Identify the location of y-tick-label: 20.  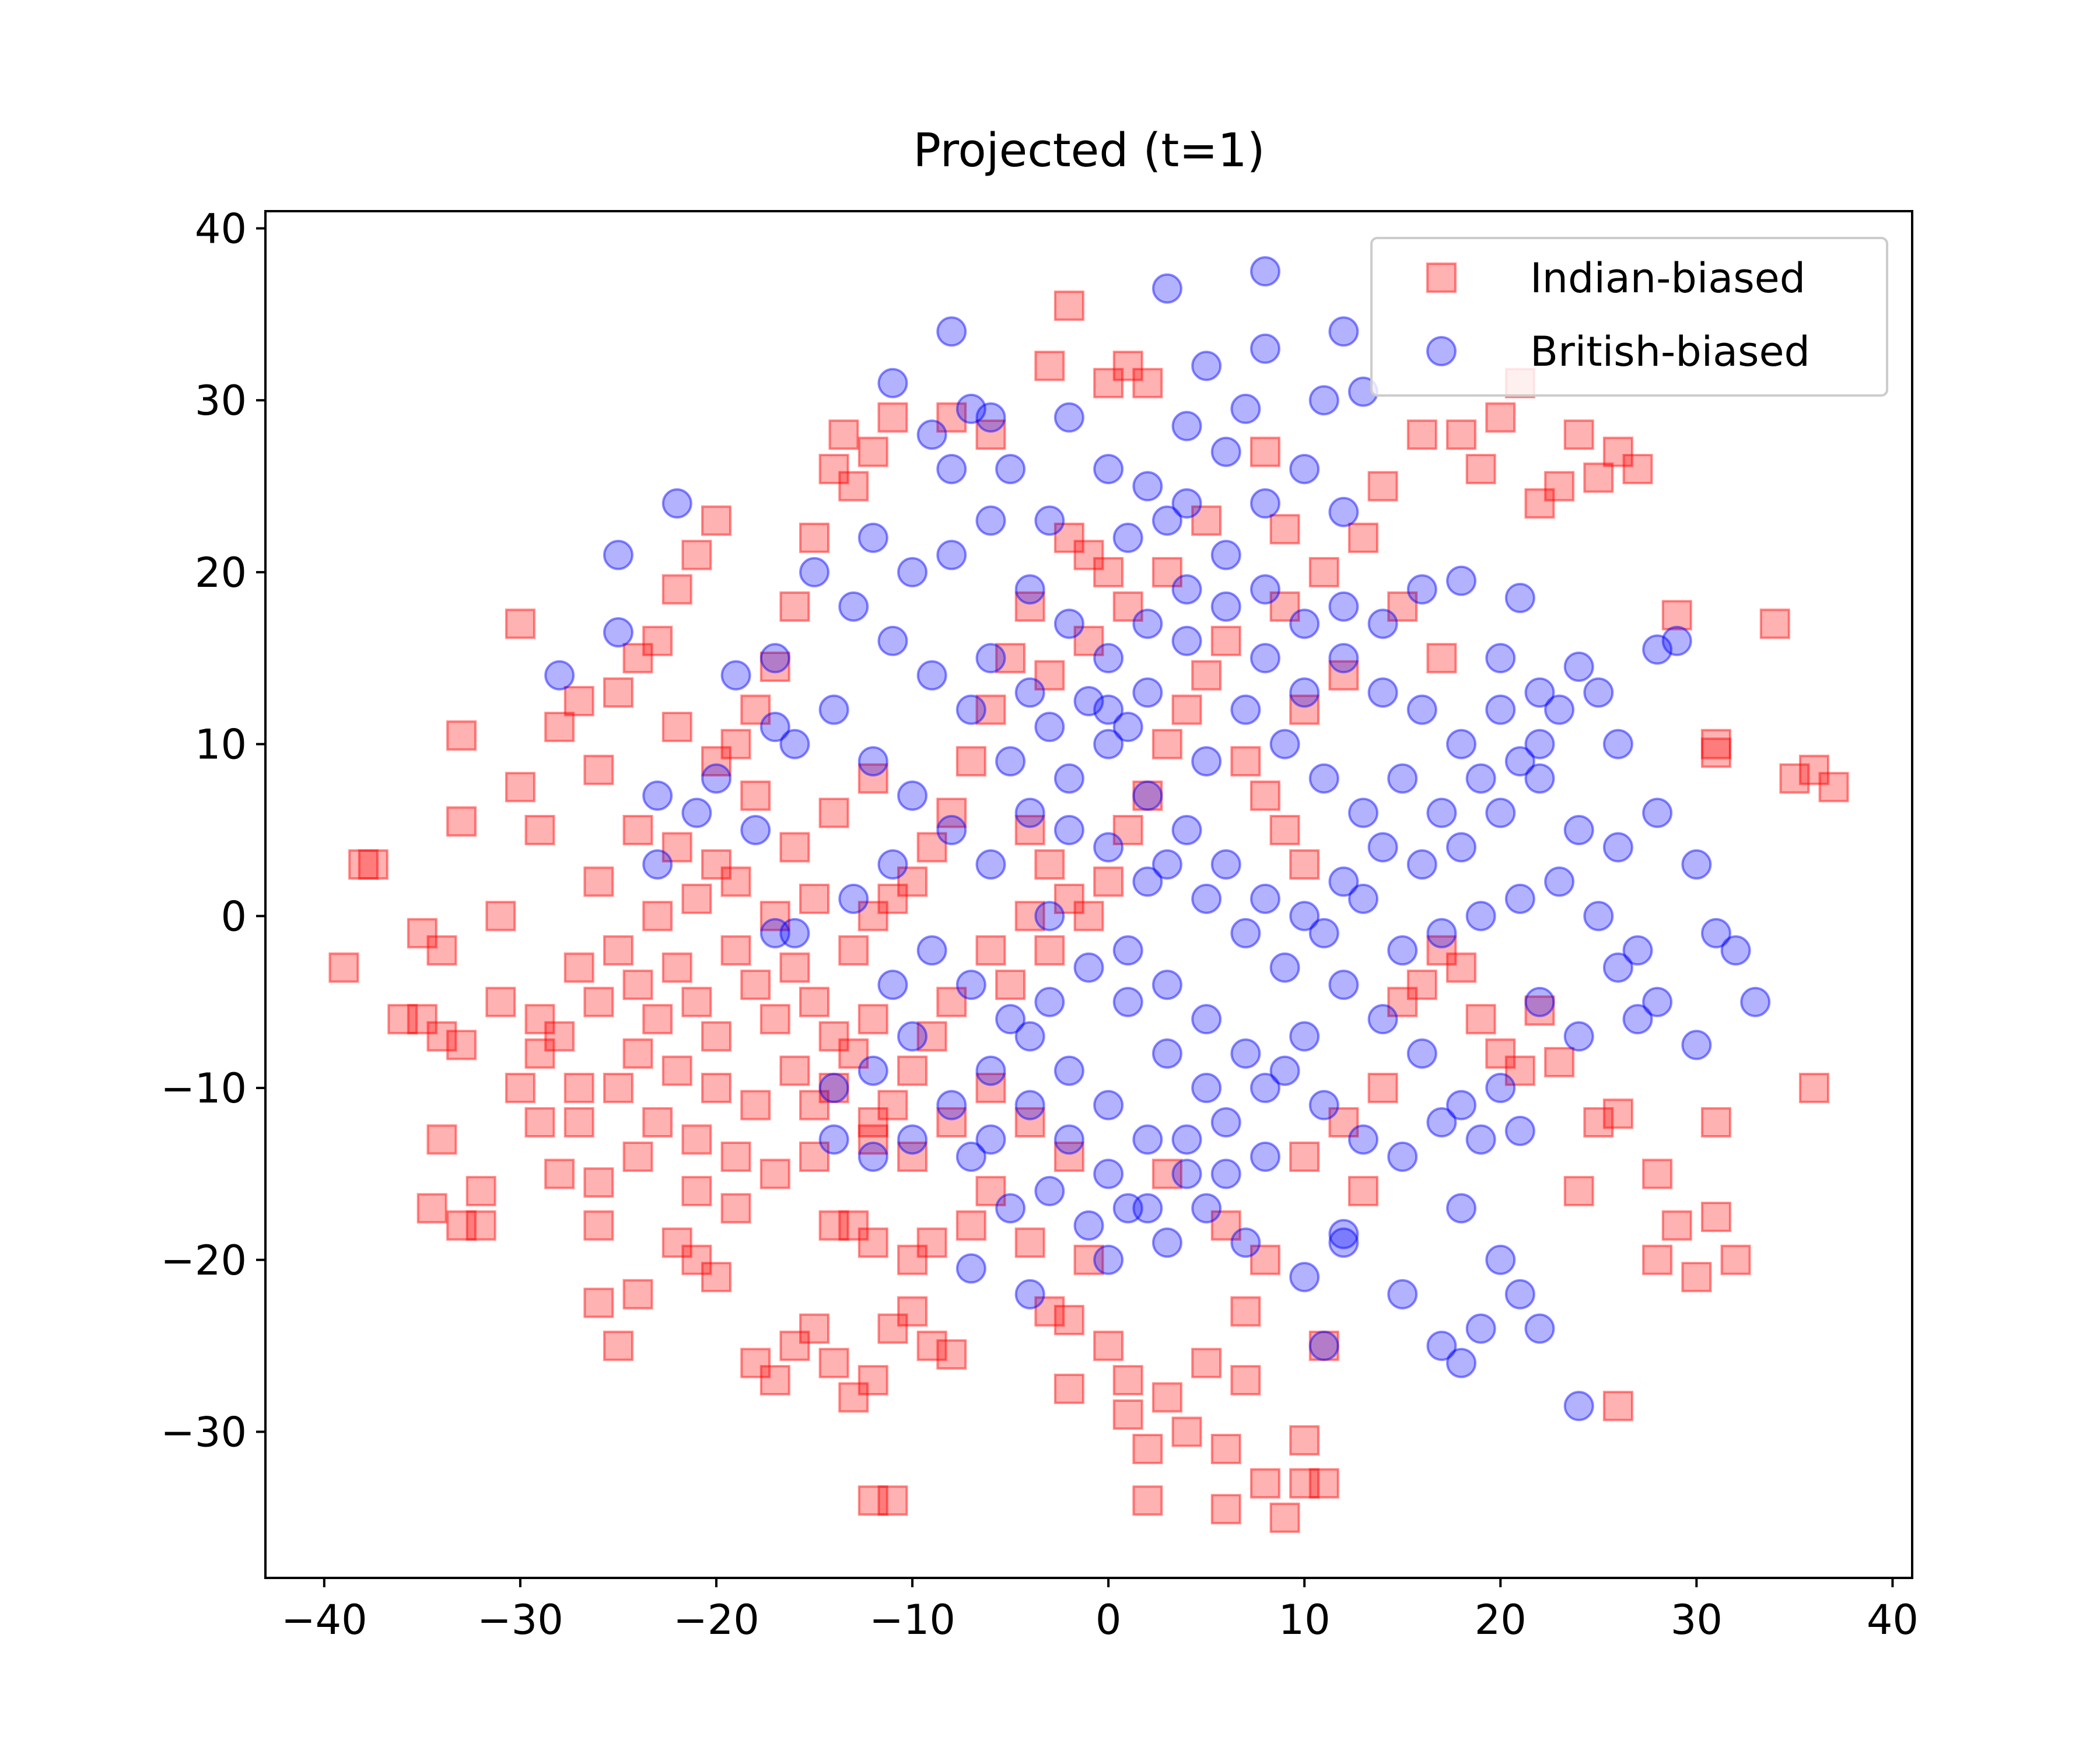
(221, 573).